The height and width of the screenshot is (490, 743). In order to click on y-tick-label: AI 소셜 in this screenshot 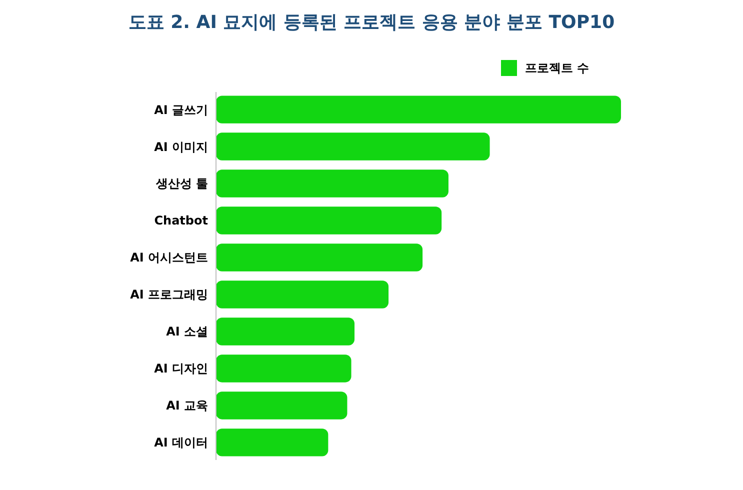, I will do `click(187, 331)`.